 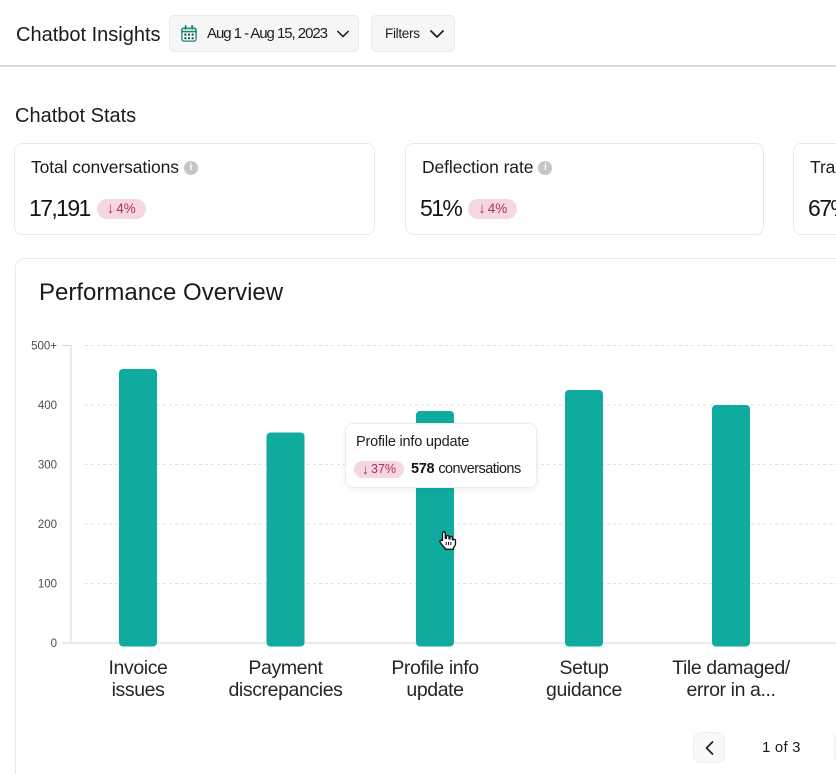 What do you see at coordinates (285, 668) in the screenshot?
I see `svg-text: Payment` at bounding box center [285, 668].